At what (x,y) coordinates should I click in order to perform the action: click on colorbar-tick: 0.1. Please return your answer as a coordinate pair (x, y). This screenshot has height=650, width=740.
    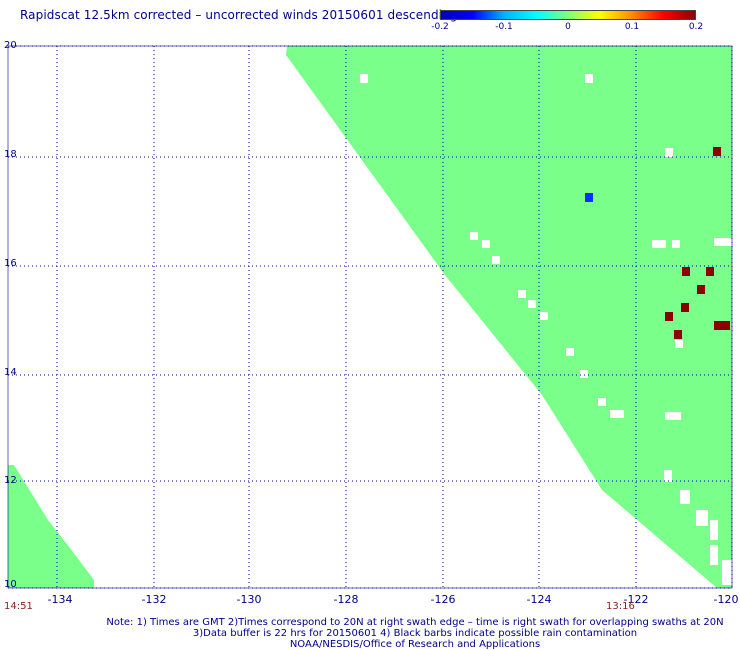
    Looking at the image, I should click on (632, 27).